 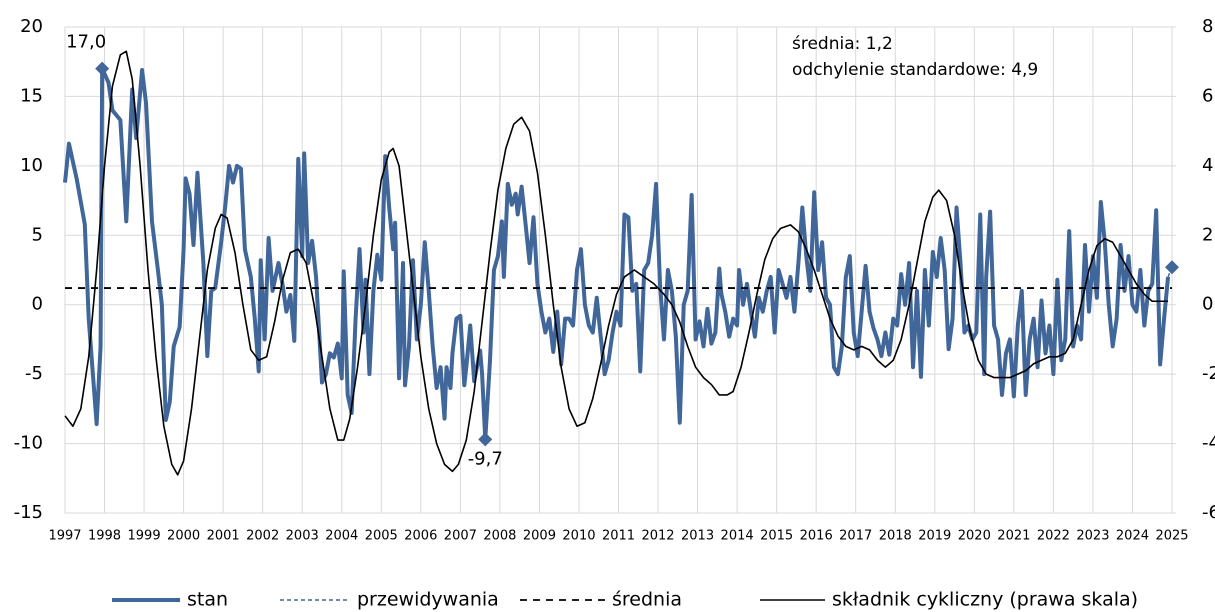 What do you see at coordinates (31, 165) in the screenshot?
I see `y-tick-label: 10` at bounding box center [31, 165].